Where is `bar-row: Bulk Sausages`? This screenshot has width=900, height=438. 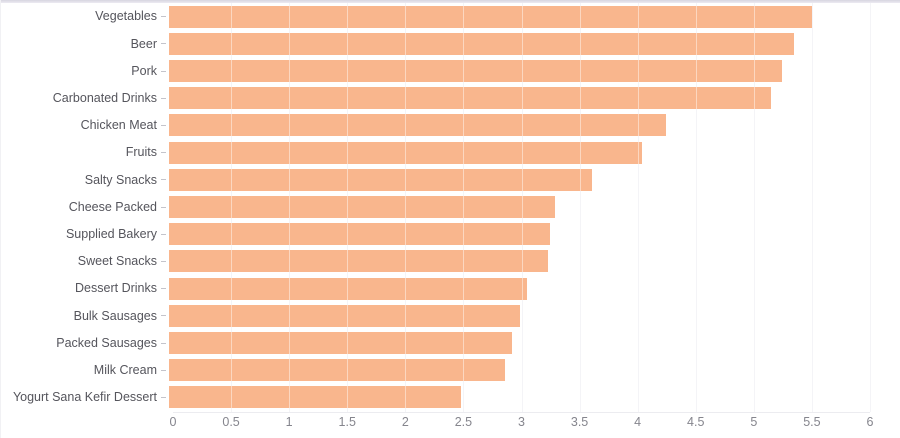 bar-row: Bulk Sausages is located at coordinates (450, 315).